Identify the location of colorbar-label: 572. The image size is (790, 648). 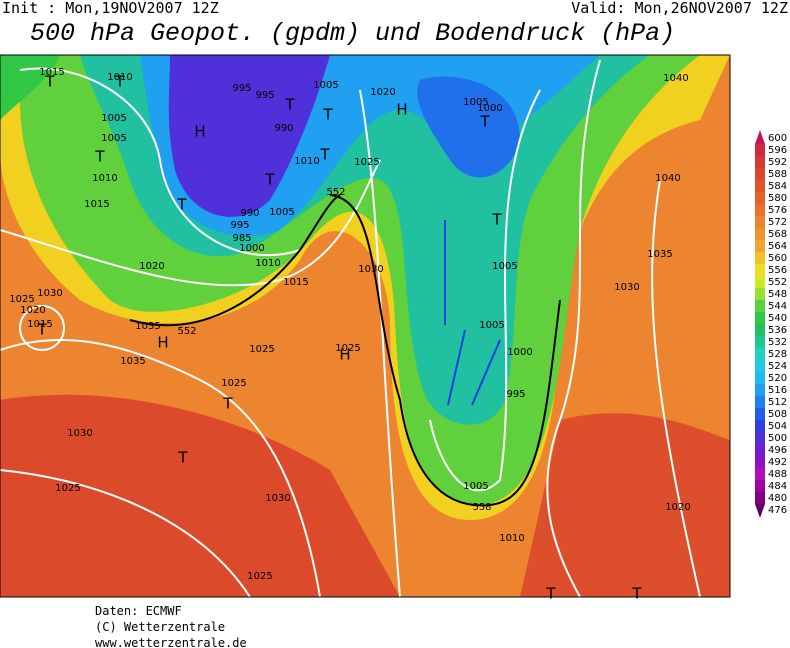
(777, 222).